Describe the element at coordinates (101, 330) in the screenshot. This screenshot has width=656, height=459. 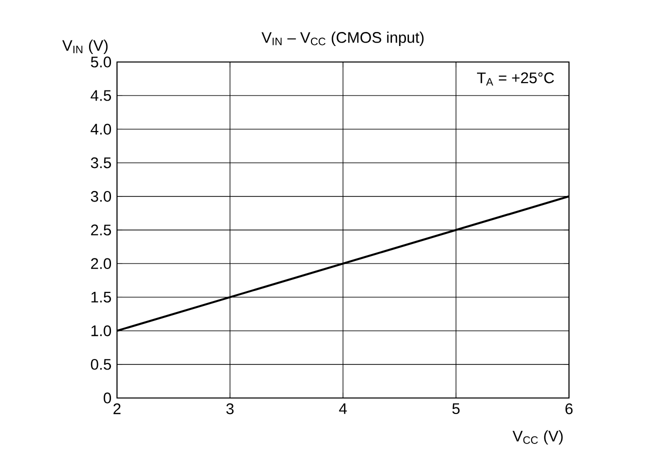
I see `y-tick-label: 1.0` at that location.